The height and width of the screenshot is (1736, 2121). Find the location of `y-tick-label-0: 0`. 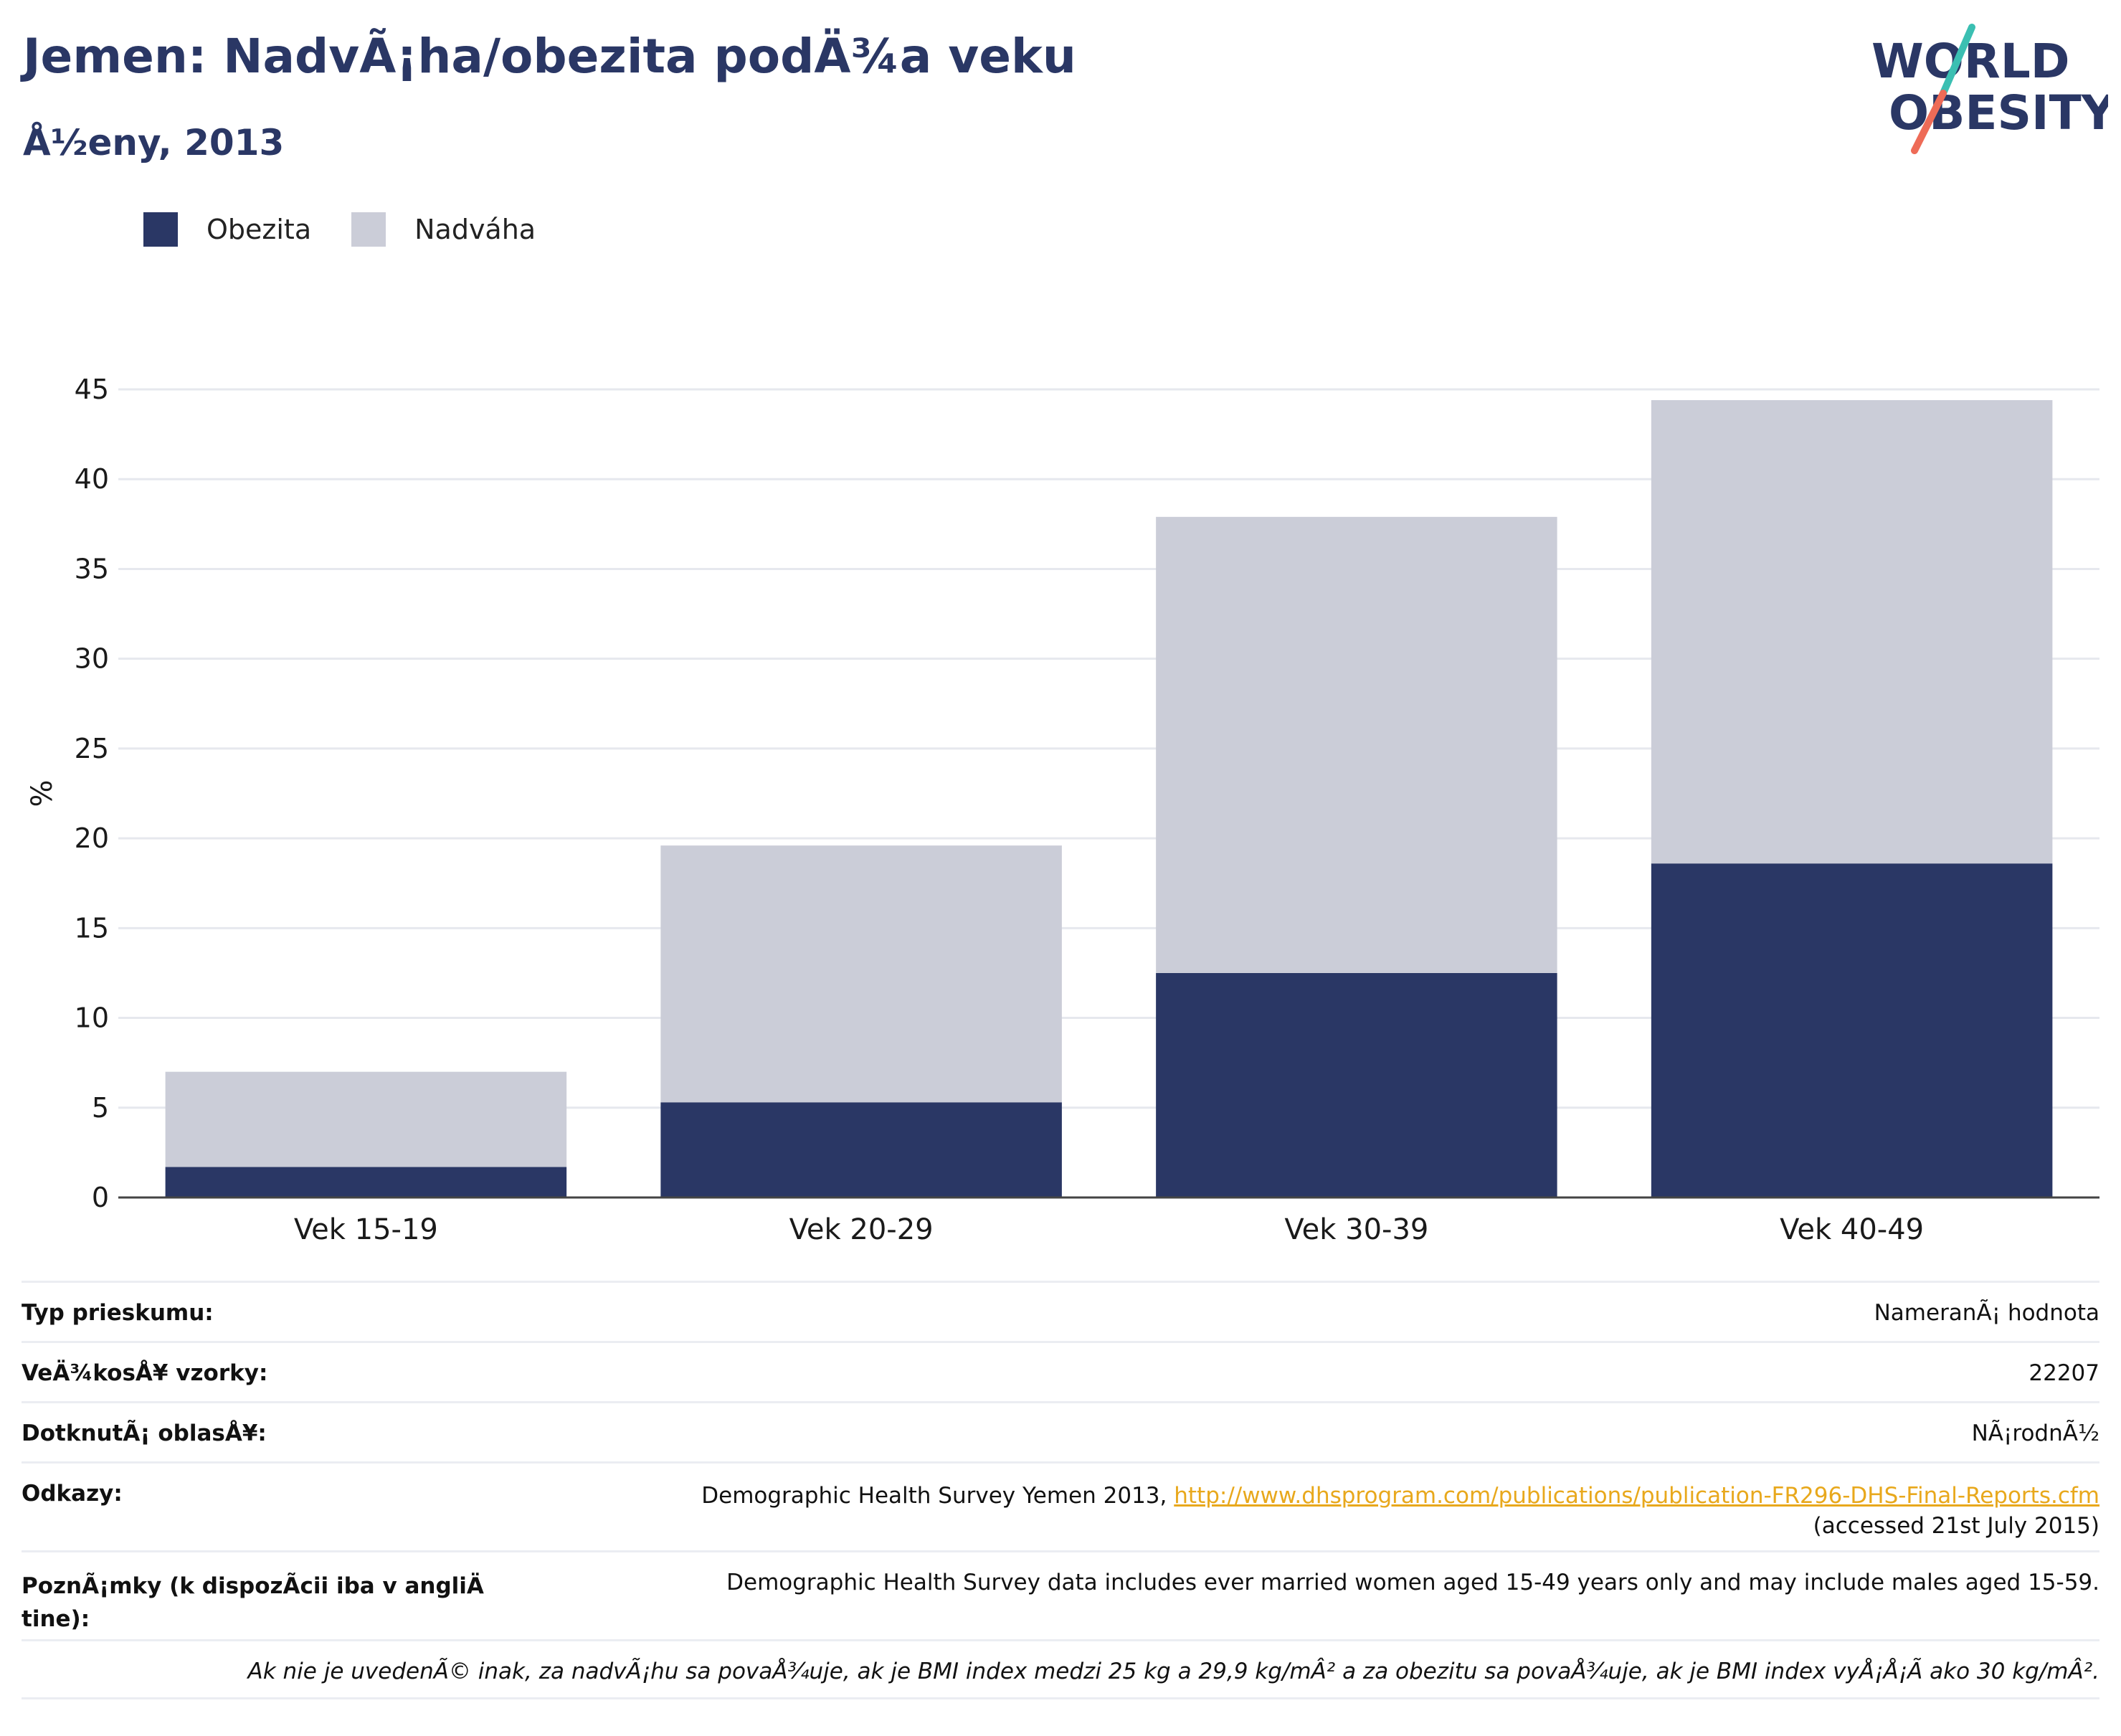

y-tick-label-0: 0 is located at coordinates (100, 1197).